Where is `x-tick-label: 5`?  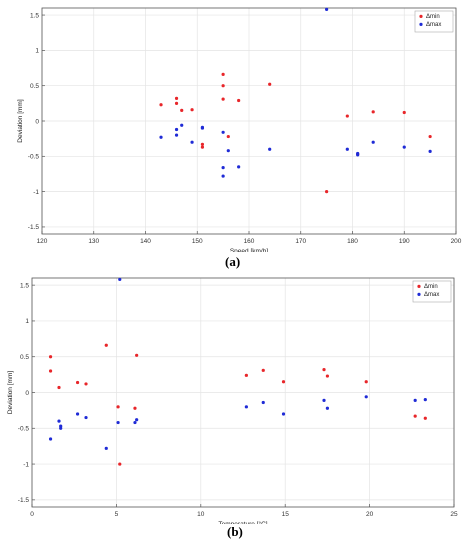 x-tick-label: 5 is located at coordinates (117, 514).